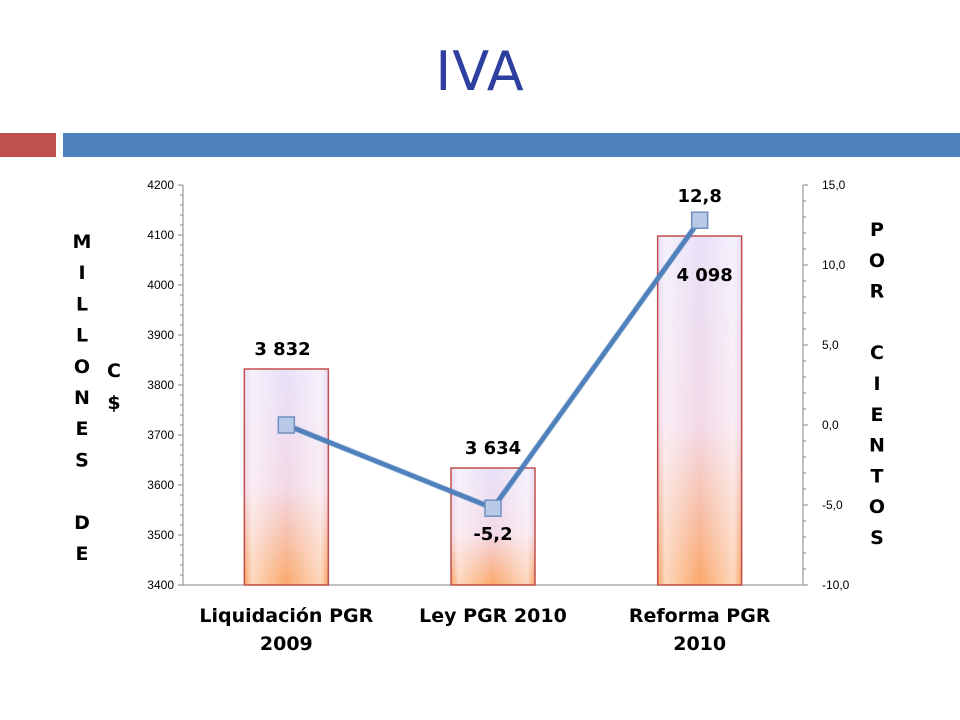 The image size is (960, 720). Describe the element at coordinates (877, 538) in the screenshot. I see `right-axis-title-letter: S` at that location.